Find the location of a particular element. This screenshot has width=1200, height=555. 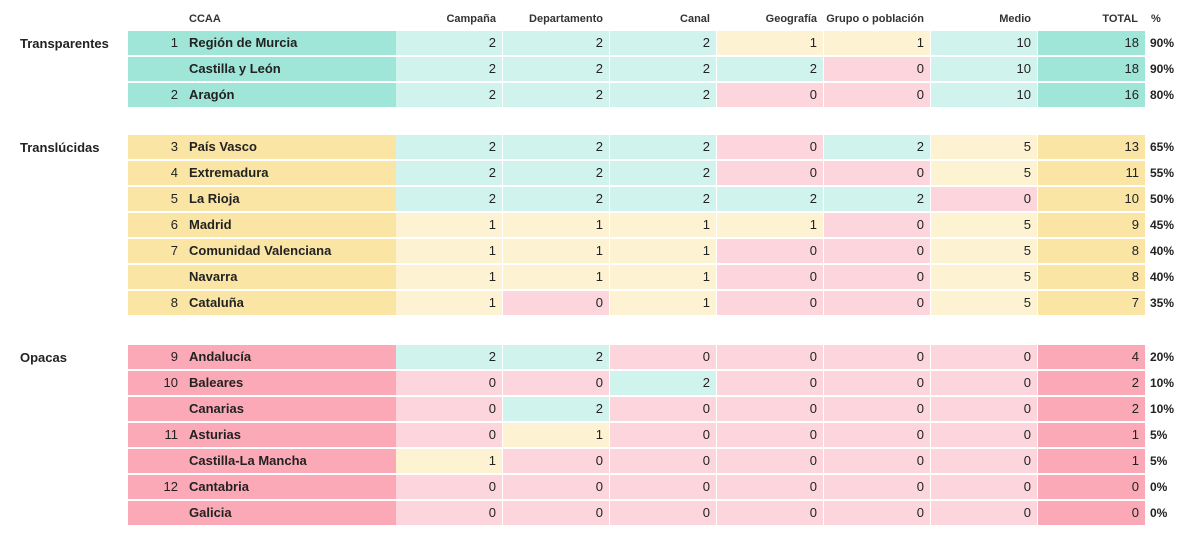

total-score-cell: 4 is located at coordinates (1091, 357).